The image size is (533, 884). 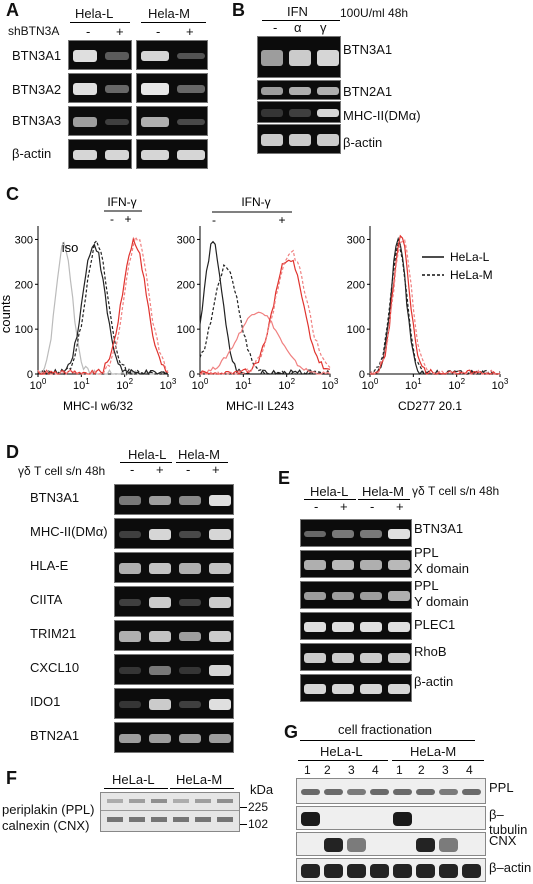 I want to click on panel-g-lane-6: 2, so click(x=421, y=770).